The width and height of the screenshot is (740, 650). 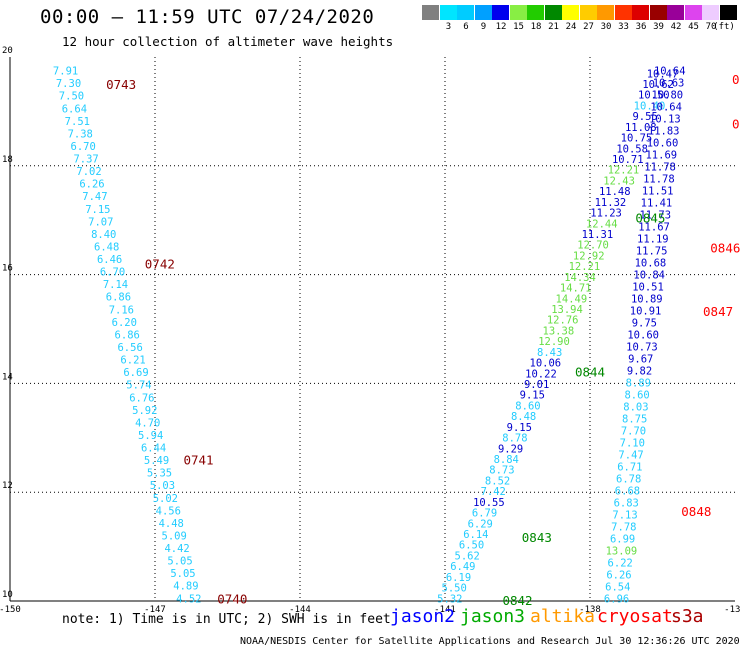 What do you see at coordinates (624, 171) in the screenshot?
I see `swh-value-label: 12.21` at bounding box center [624, 171].